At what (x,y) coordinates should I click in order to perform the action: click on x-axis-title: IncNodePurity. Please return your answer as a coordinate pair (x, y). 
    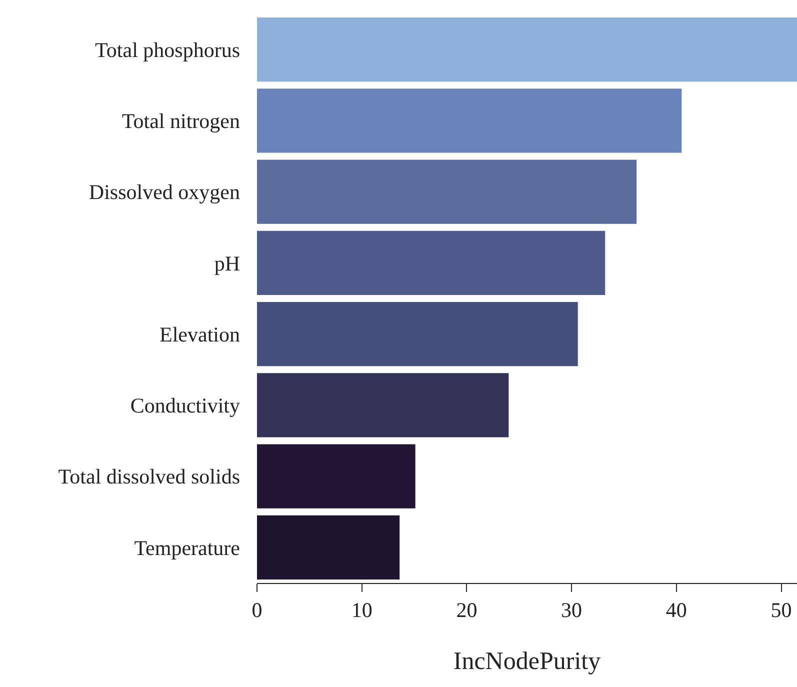
    Looking at the image, I should click on (527, 662).